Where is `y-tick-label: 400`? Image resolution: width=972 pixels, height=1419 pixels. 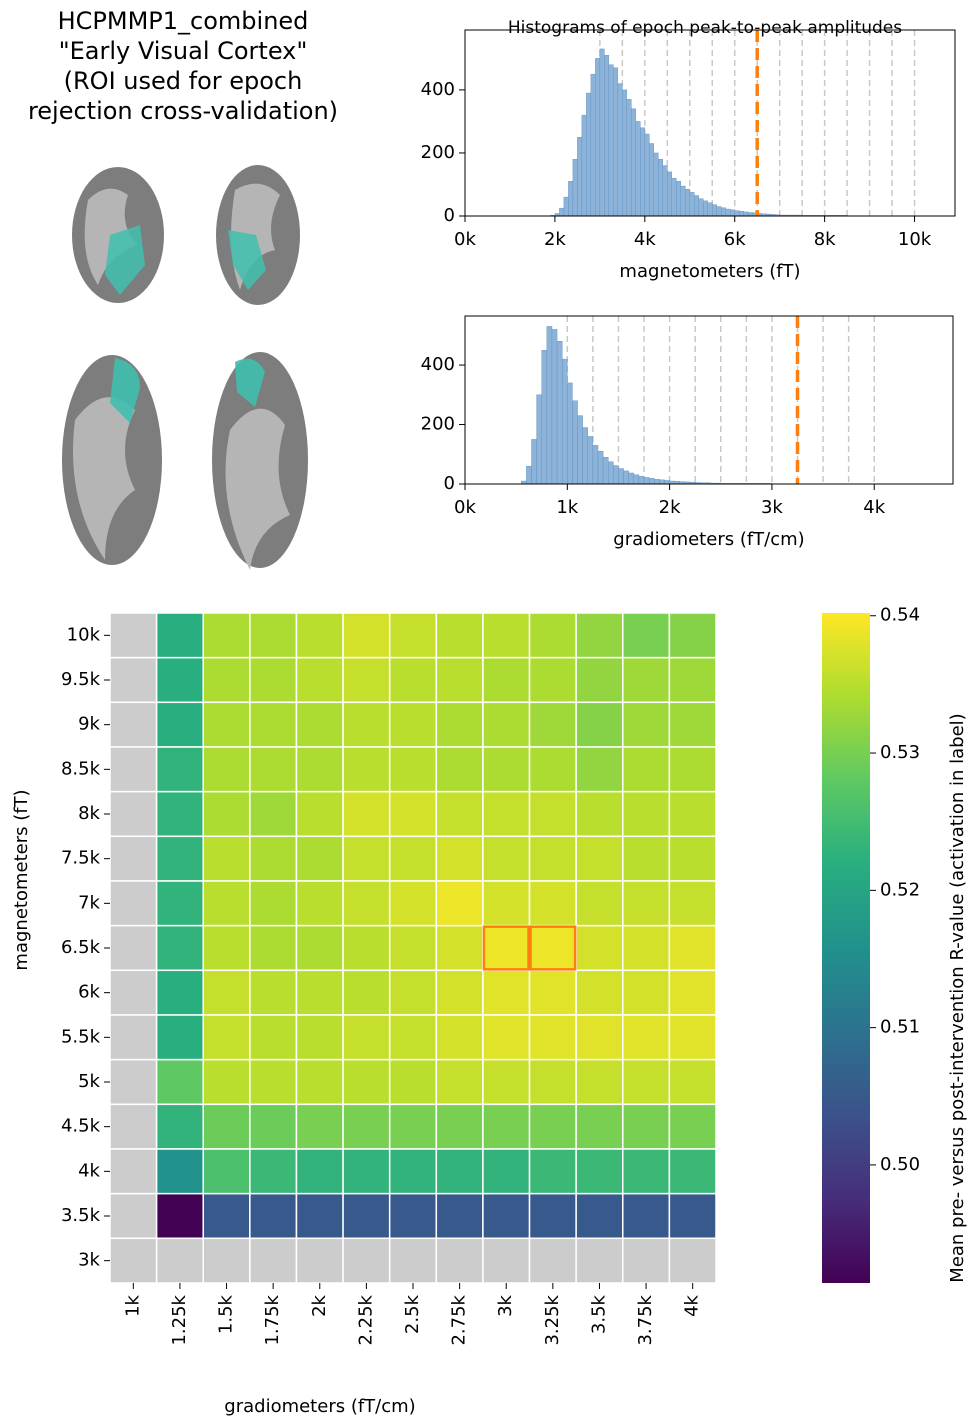 y-tick-label: 400 is located at coordinates (438, 89).